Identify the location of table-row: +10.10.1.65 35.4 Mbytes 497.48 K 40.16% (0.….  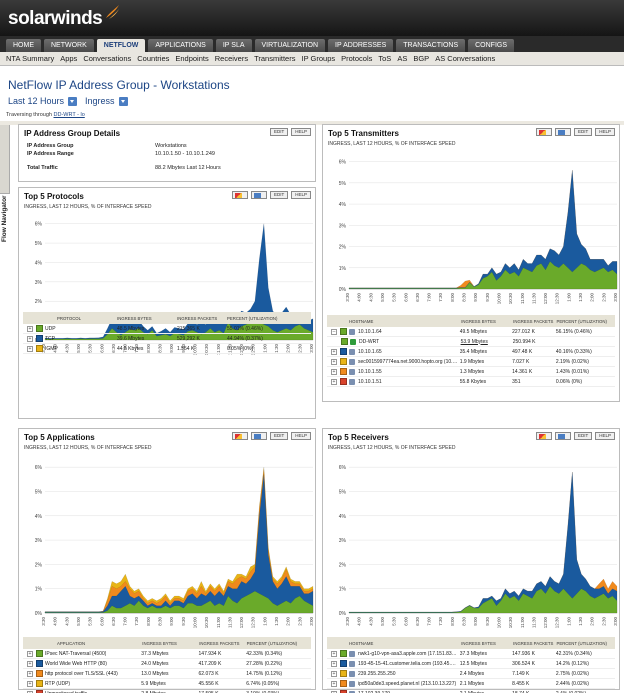
(471, 352).